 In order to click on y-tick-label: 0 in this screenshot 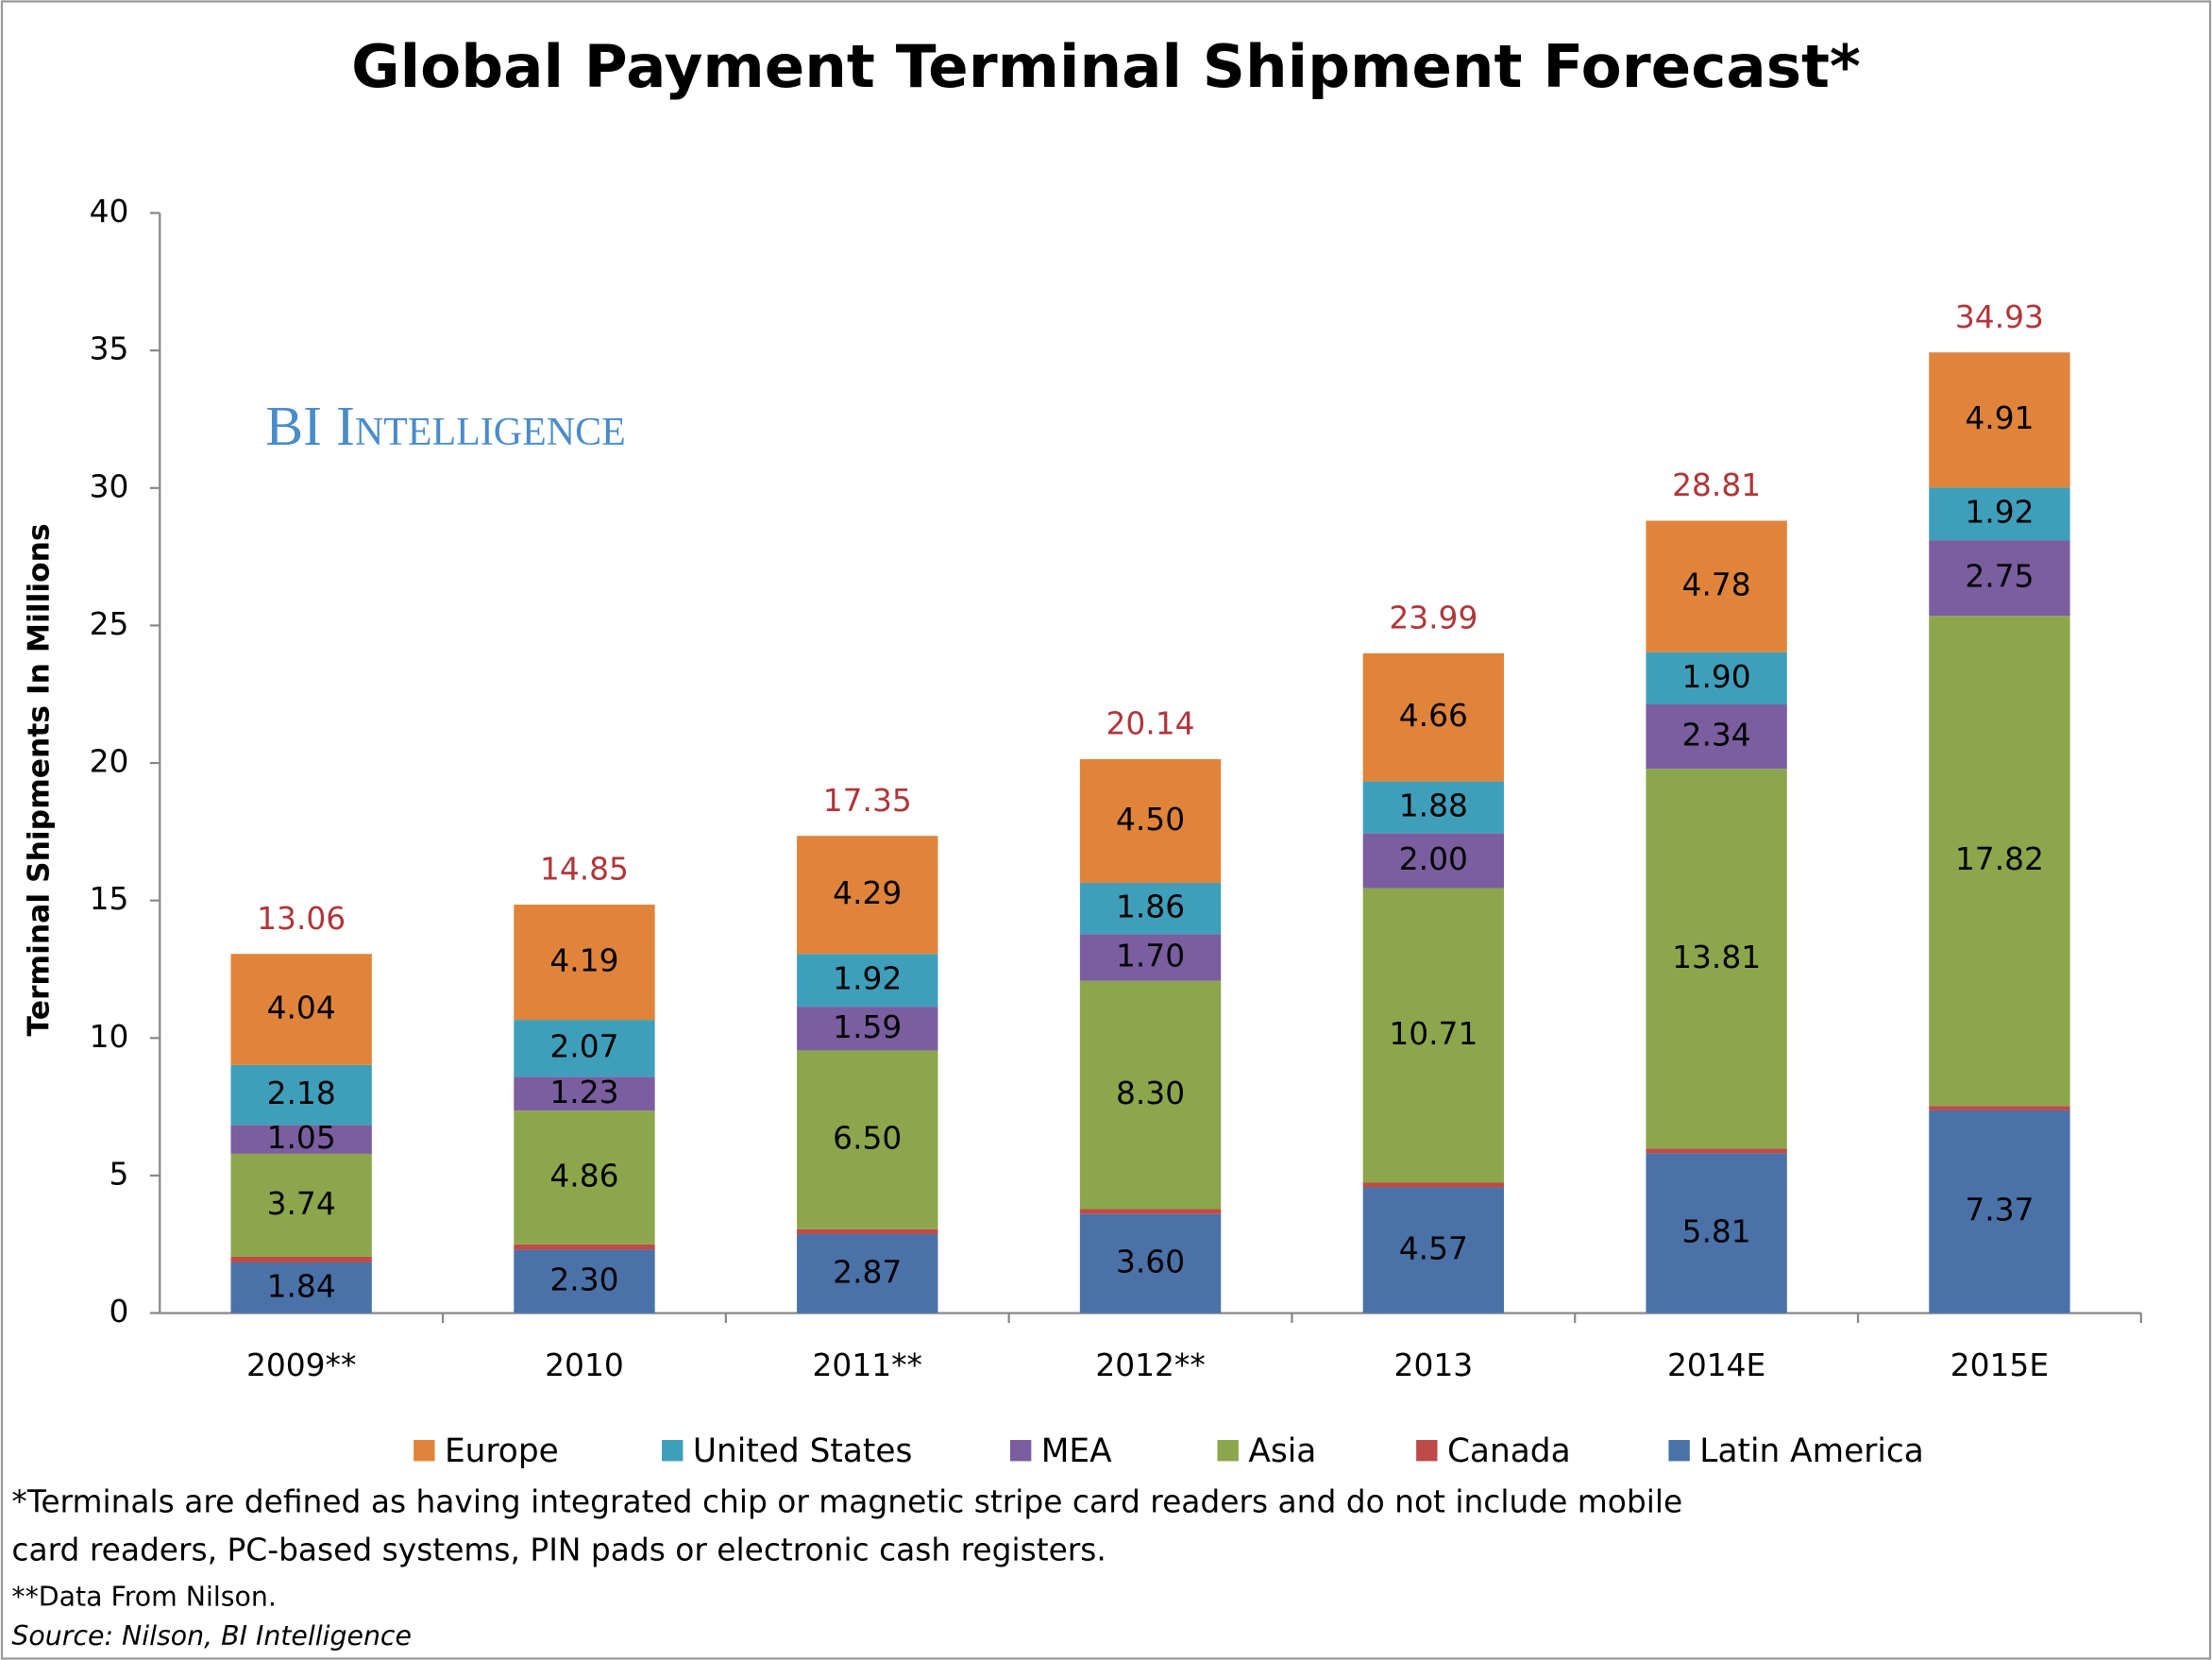, I will do `click(119, 1312)`.